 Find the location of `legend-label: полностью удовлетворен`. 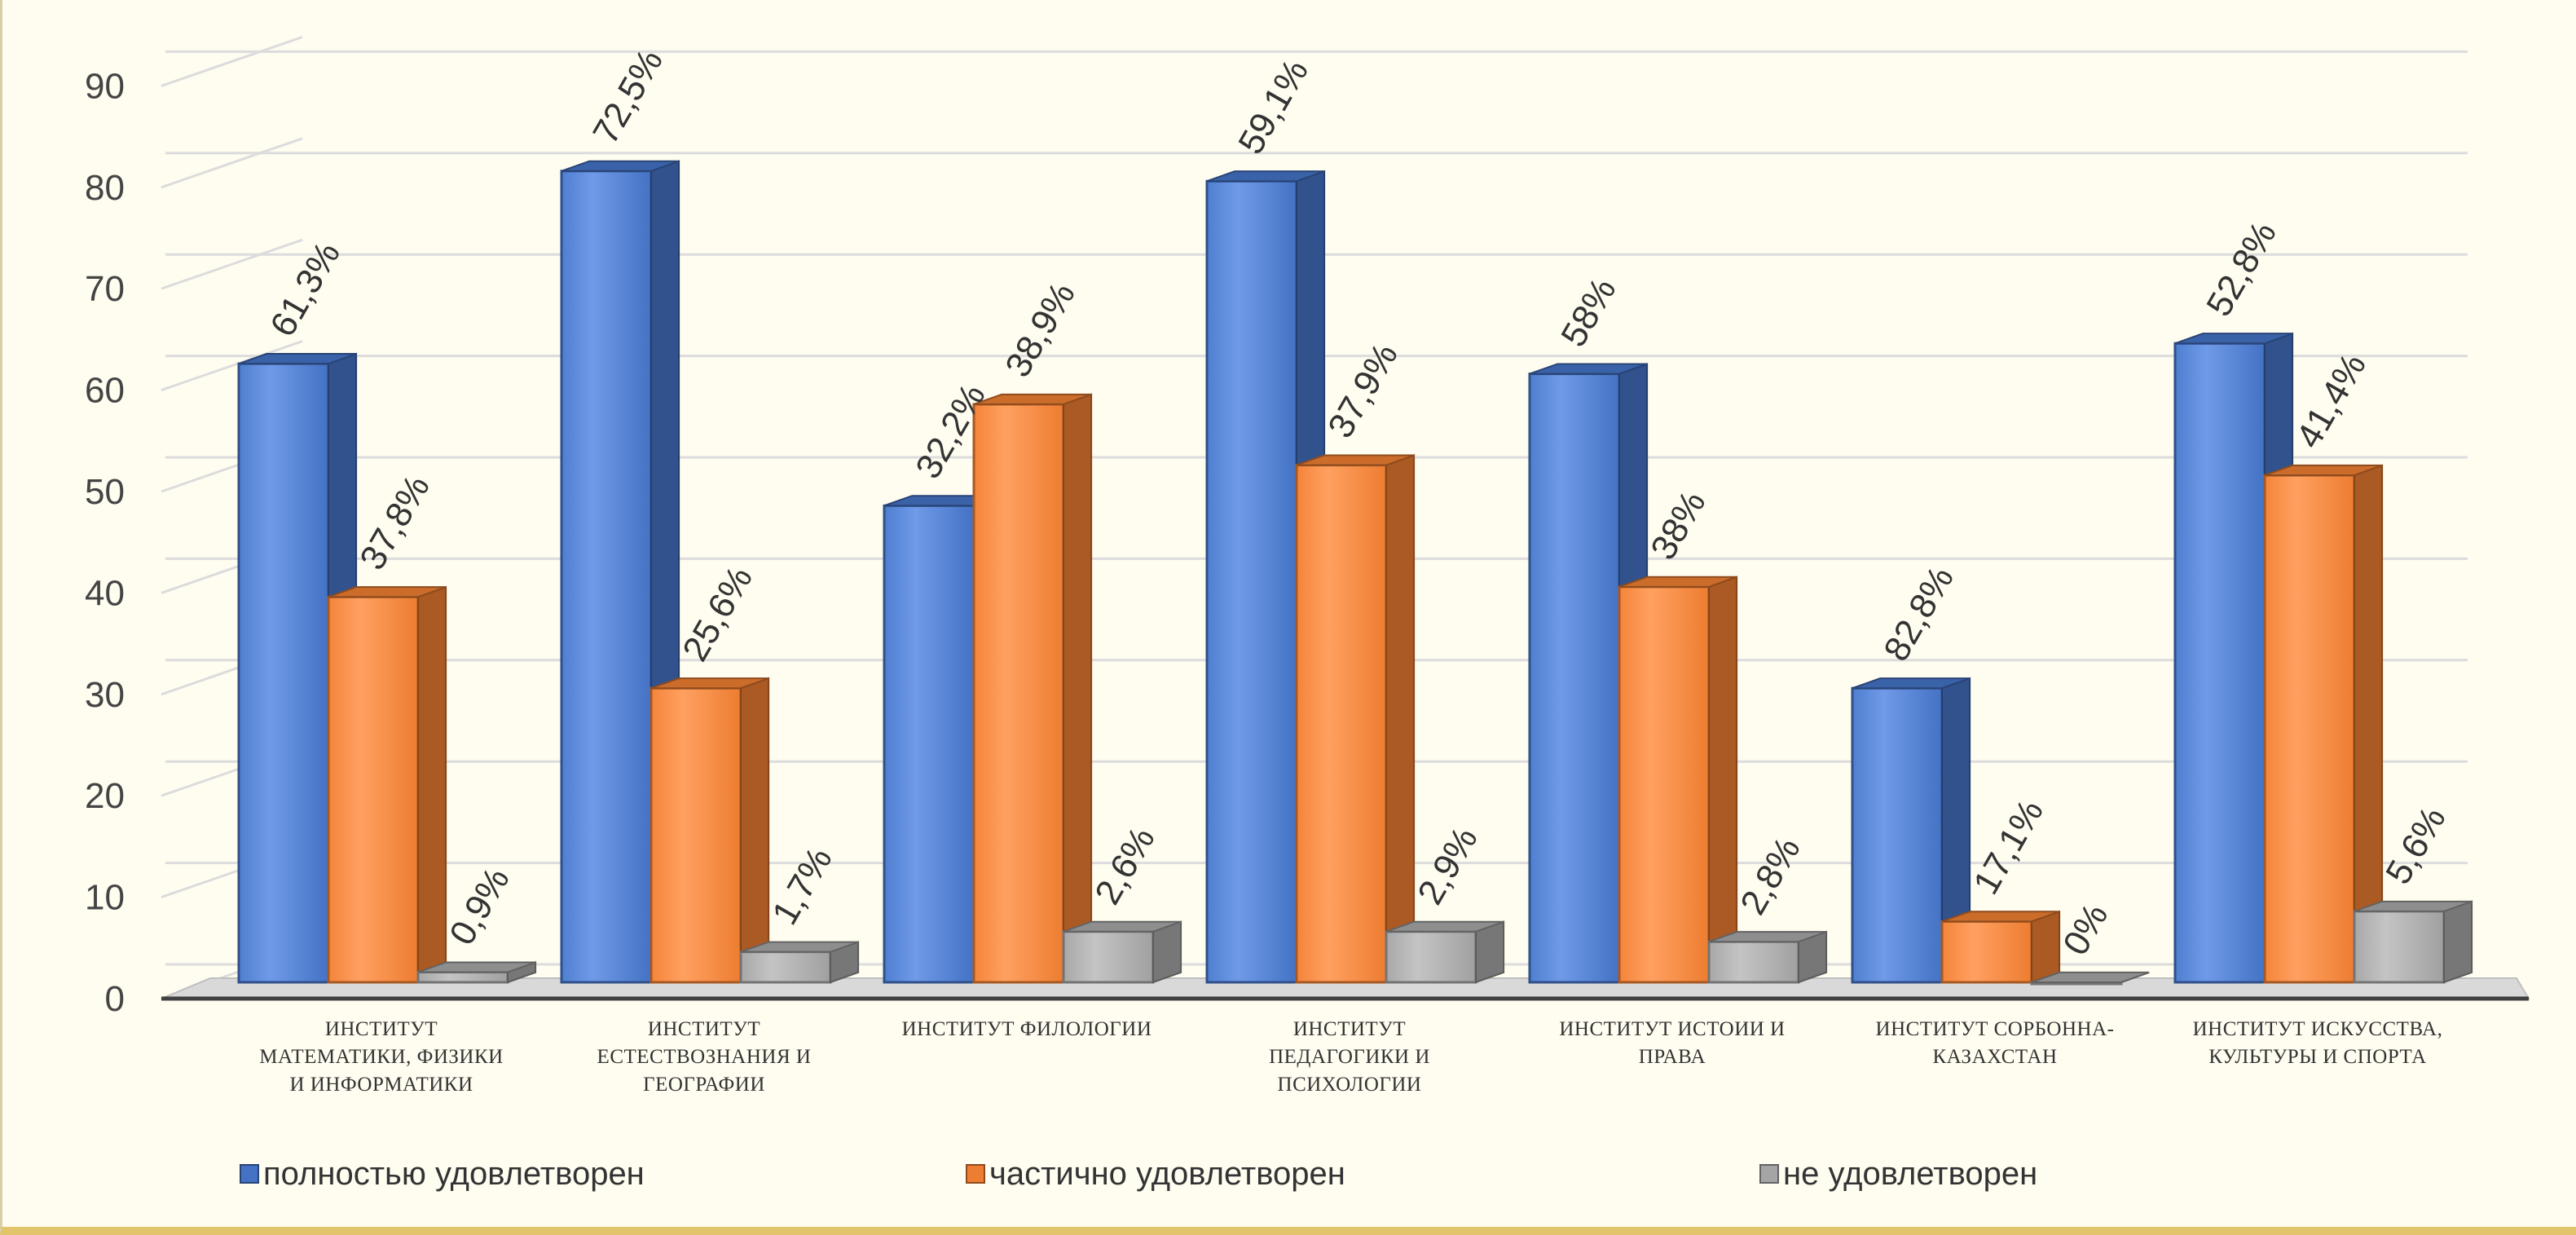

legend-label: полностью удовлетворен is located at coordinates (454, 1174).